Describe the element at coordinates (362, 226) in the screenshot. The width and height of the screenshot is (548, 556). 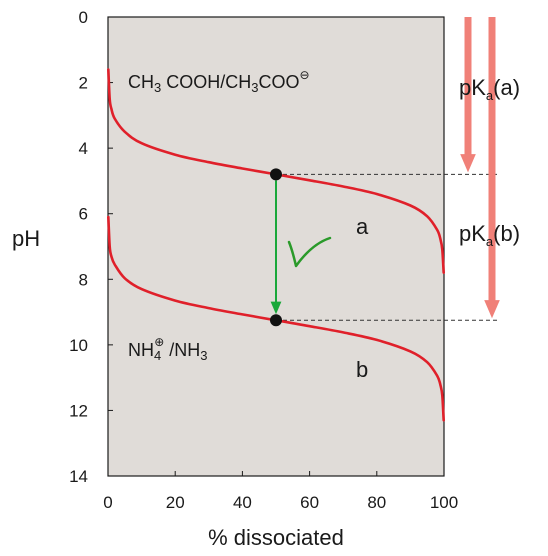
I see `curve-label-a: a` at that location.